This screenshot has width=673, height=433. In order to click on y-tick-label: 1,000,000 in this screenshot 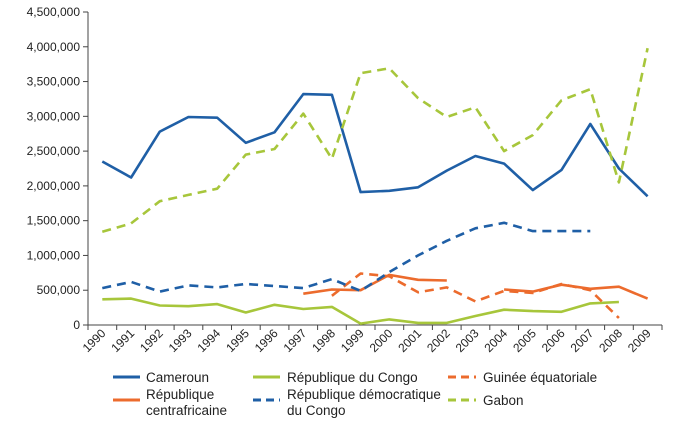, I will do `click(54, 255)`.